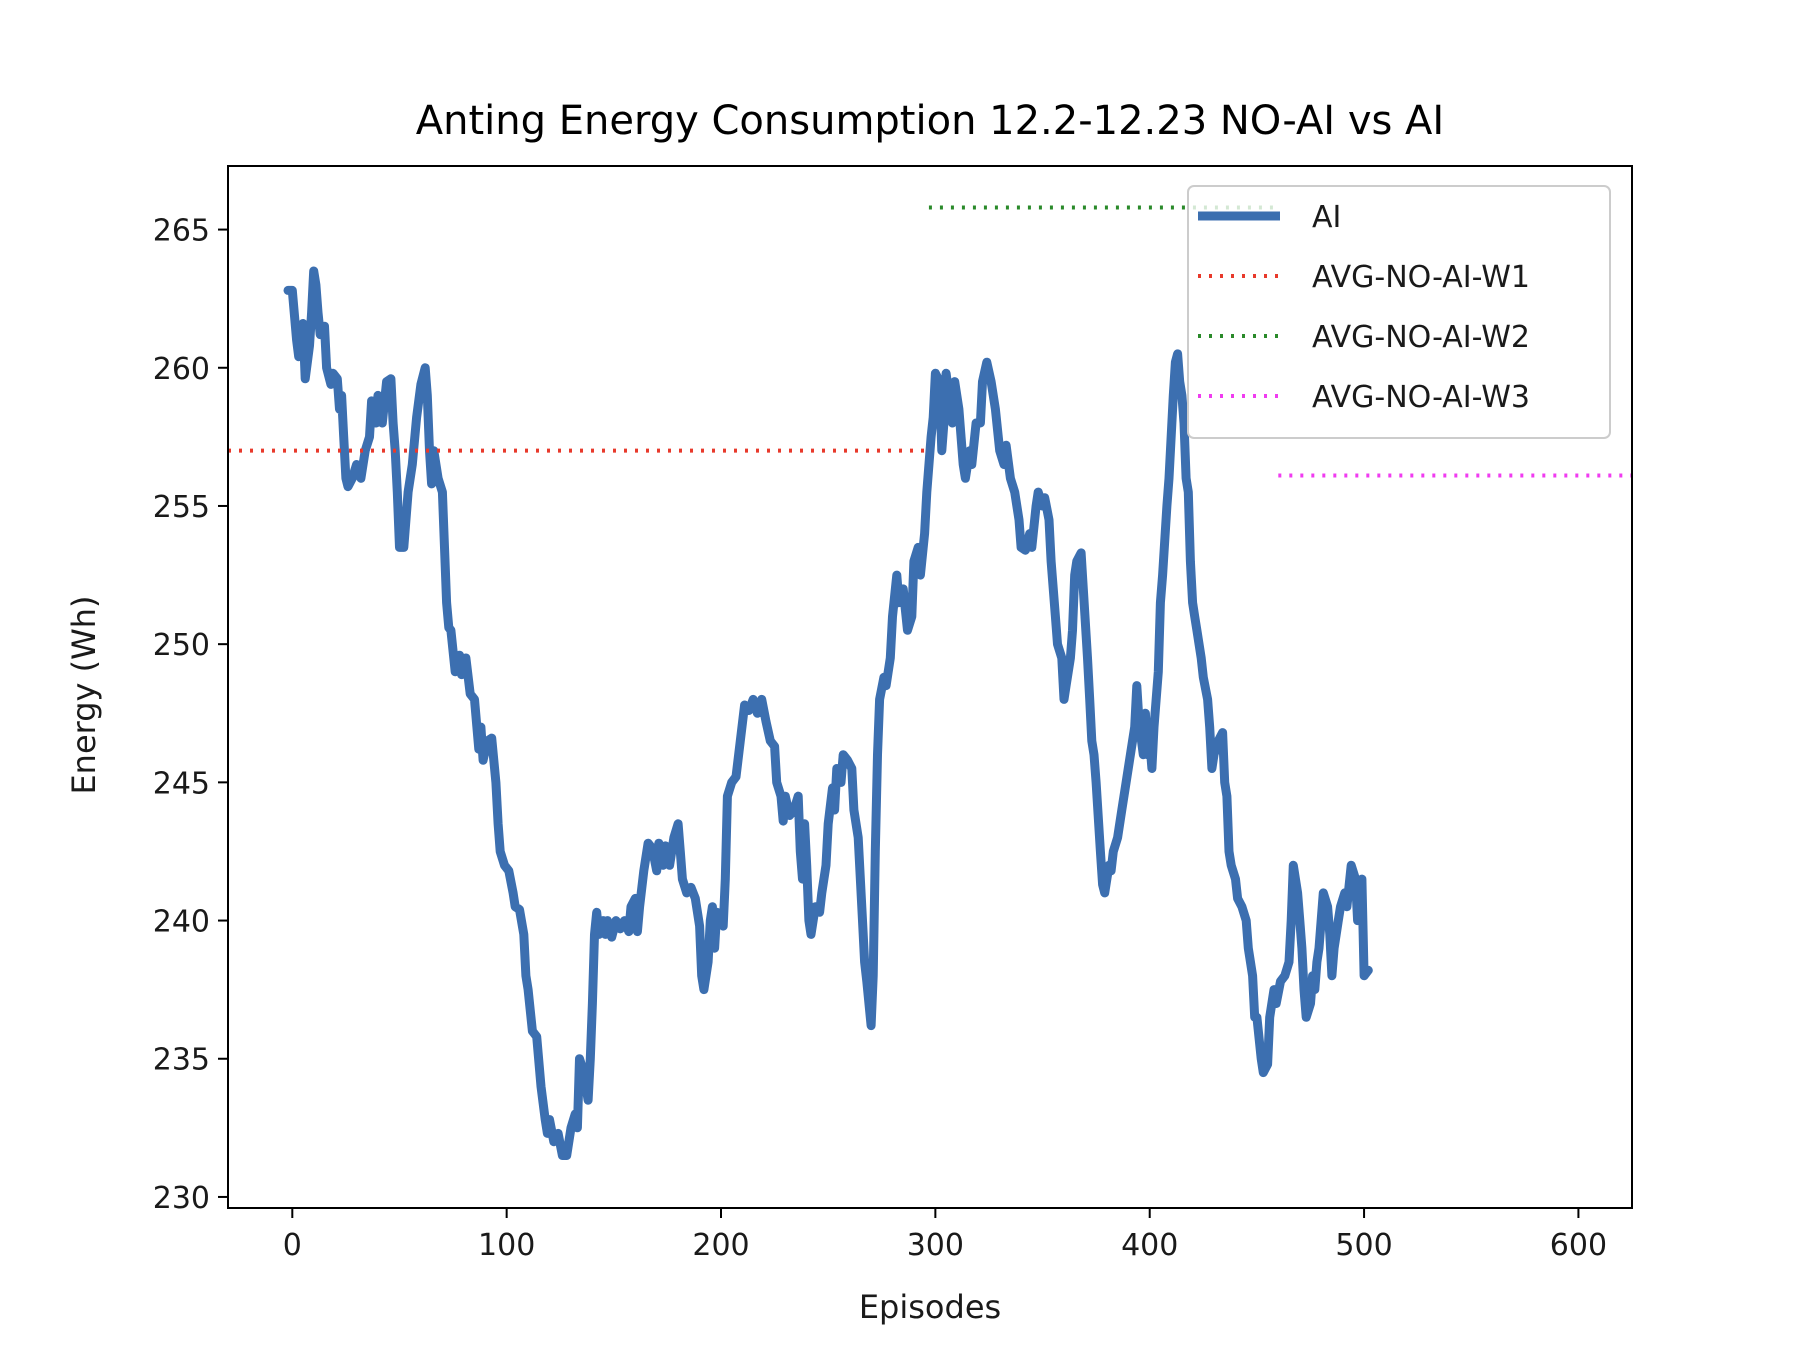 This screenshot has height=1348, width=1798. Describe the element at coordinates (181, 231) in the screenshot. I see `y-tick-label: 265` at that location.